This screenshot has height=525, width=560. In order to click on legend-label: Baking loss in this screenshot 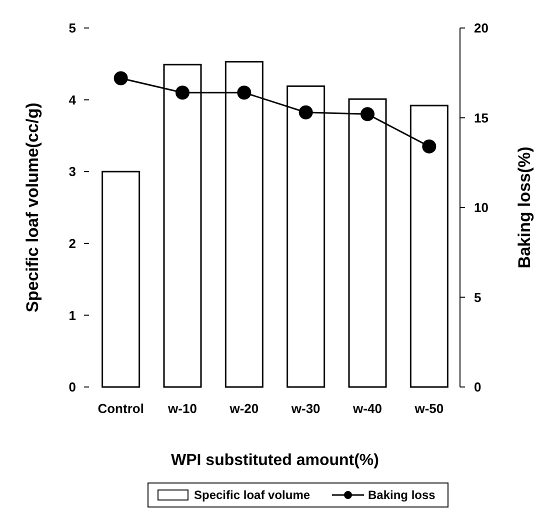, I will do `click(402, 495)`.